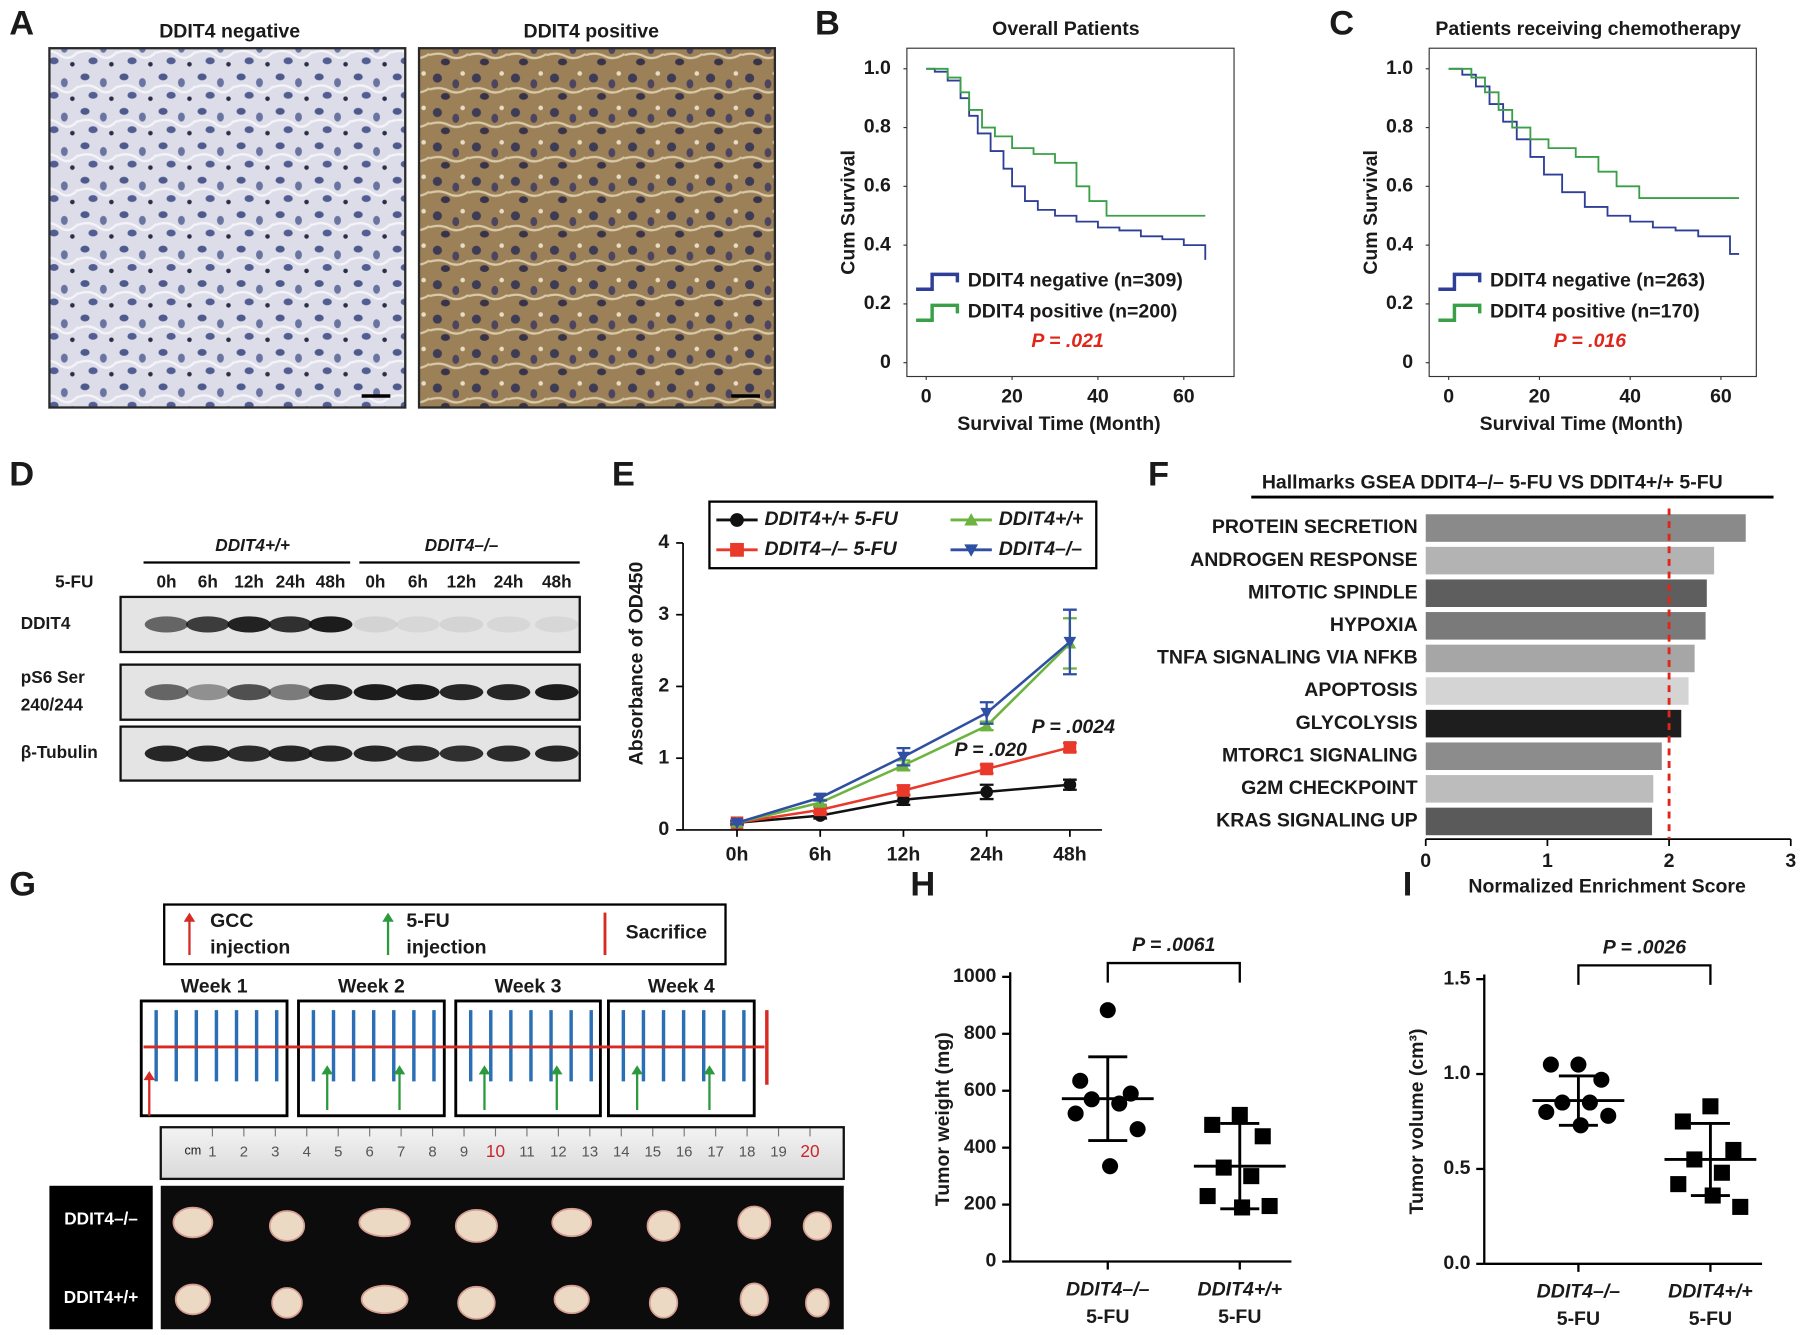 Image resolution: width=1800 pixels, height=1335 pixels. What do you see at coordinates (1329, 788) in the screenshot?
I see `category-label: G2M CHECKPOINT` at bounding box center [1329, 788].